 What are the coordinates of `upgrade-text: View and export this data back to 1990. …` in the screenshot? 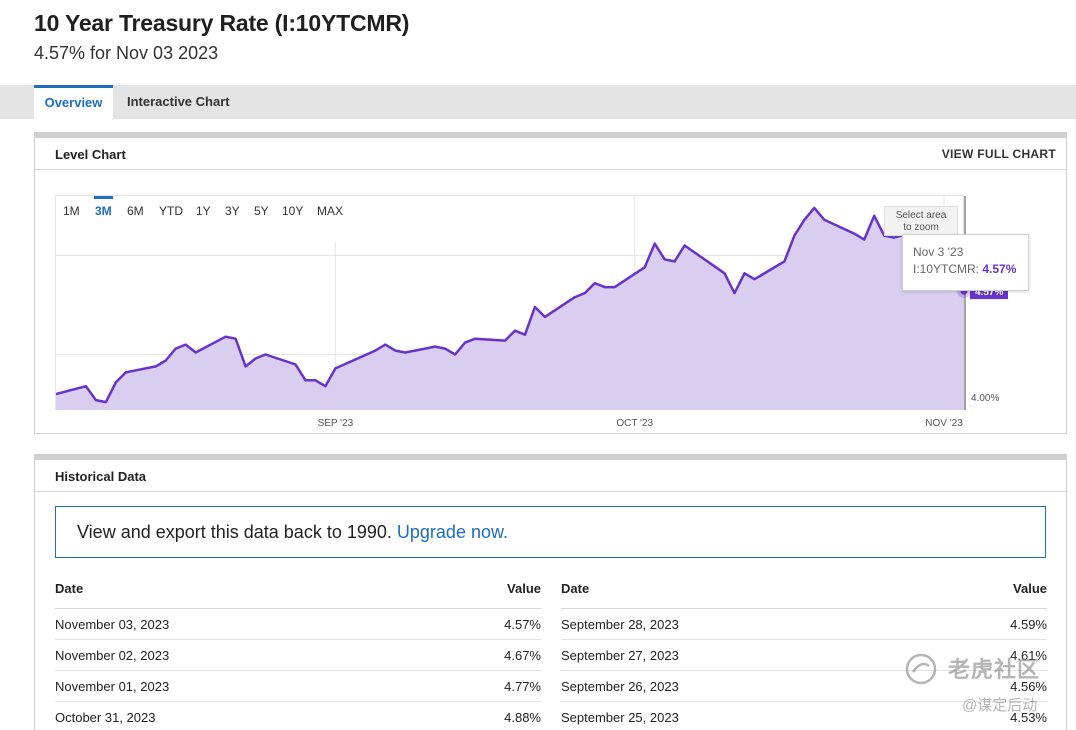 It's located at (292, 532).